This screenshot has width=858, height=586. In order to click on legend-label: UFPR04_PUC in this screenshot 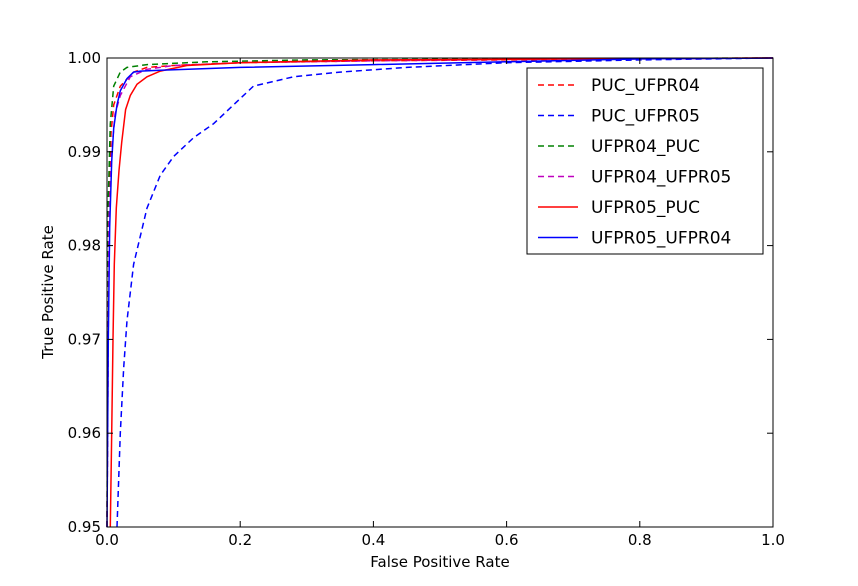, I will do `click(645, 147)`.